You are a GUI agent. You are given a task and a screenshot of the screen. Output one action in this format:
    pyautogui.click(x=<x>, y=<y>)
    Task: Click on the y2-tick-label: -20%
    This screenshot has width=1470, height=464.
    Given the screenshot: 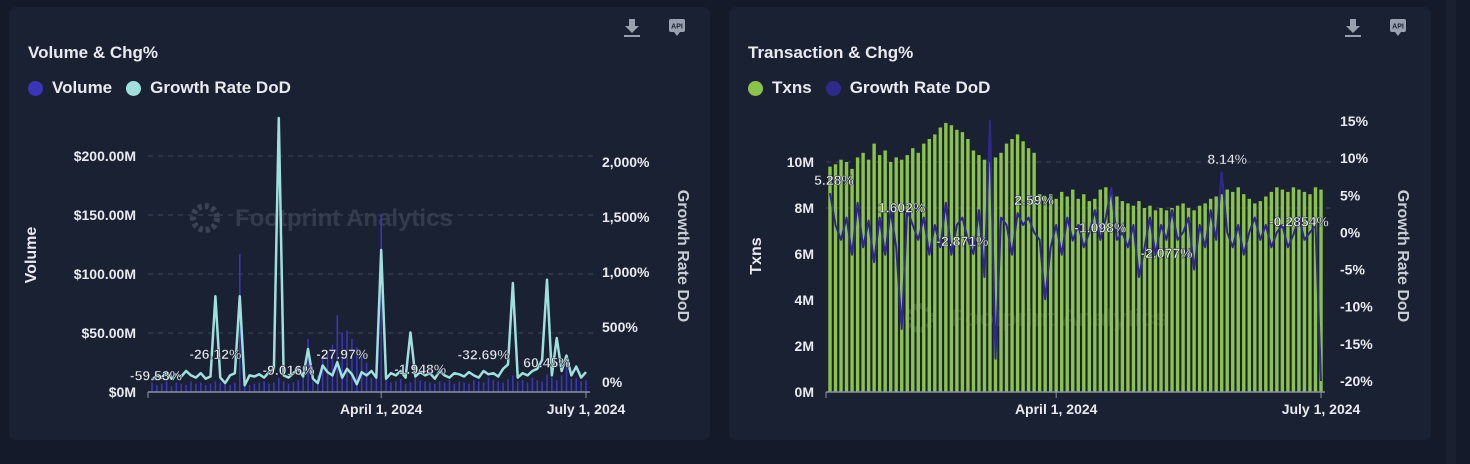 What is the action you would take?
    pyautogui.click(x=1356, y=381)
    